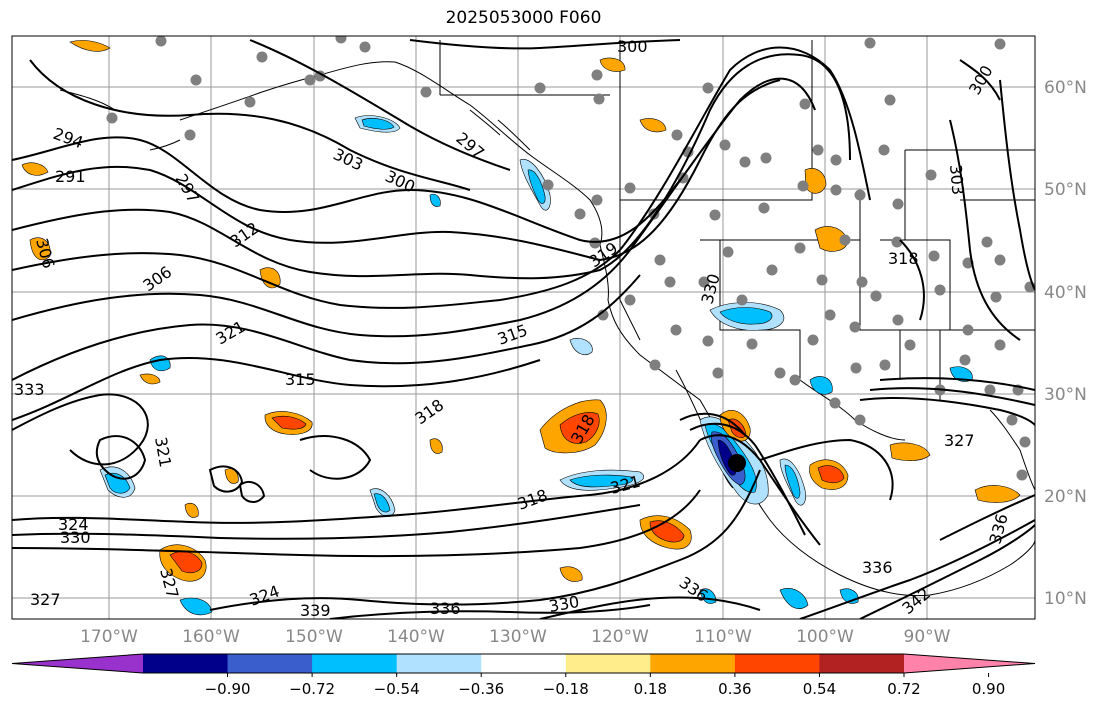 The image size is (1105, 712). What do you see at coordinates (228, 689) in the screenshot?
I see `colorbar-tick-label: −0.90` at bounding box center [228, 689].